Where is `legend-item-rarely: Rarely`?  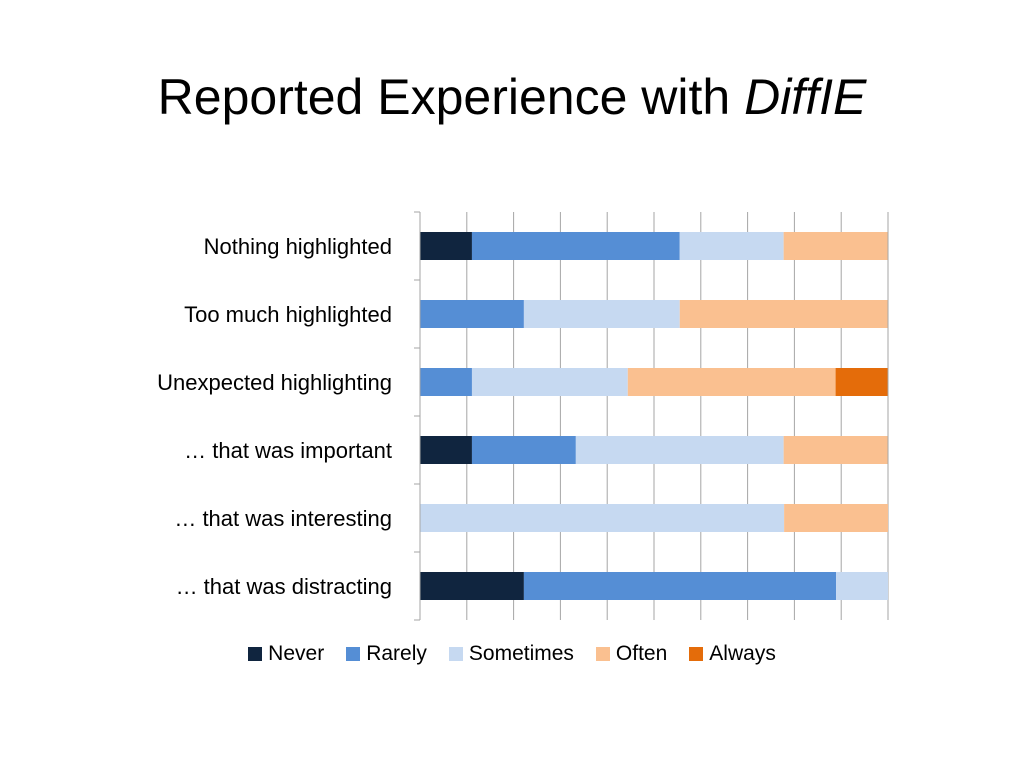
legend-item-rarely: Rarely is located at coordinates (386, 654).